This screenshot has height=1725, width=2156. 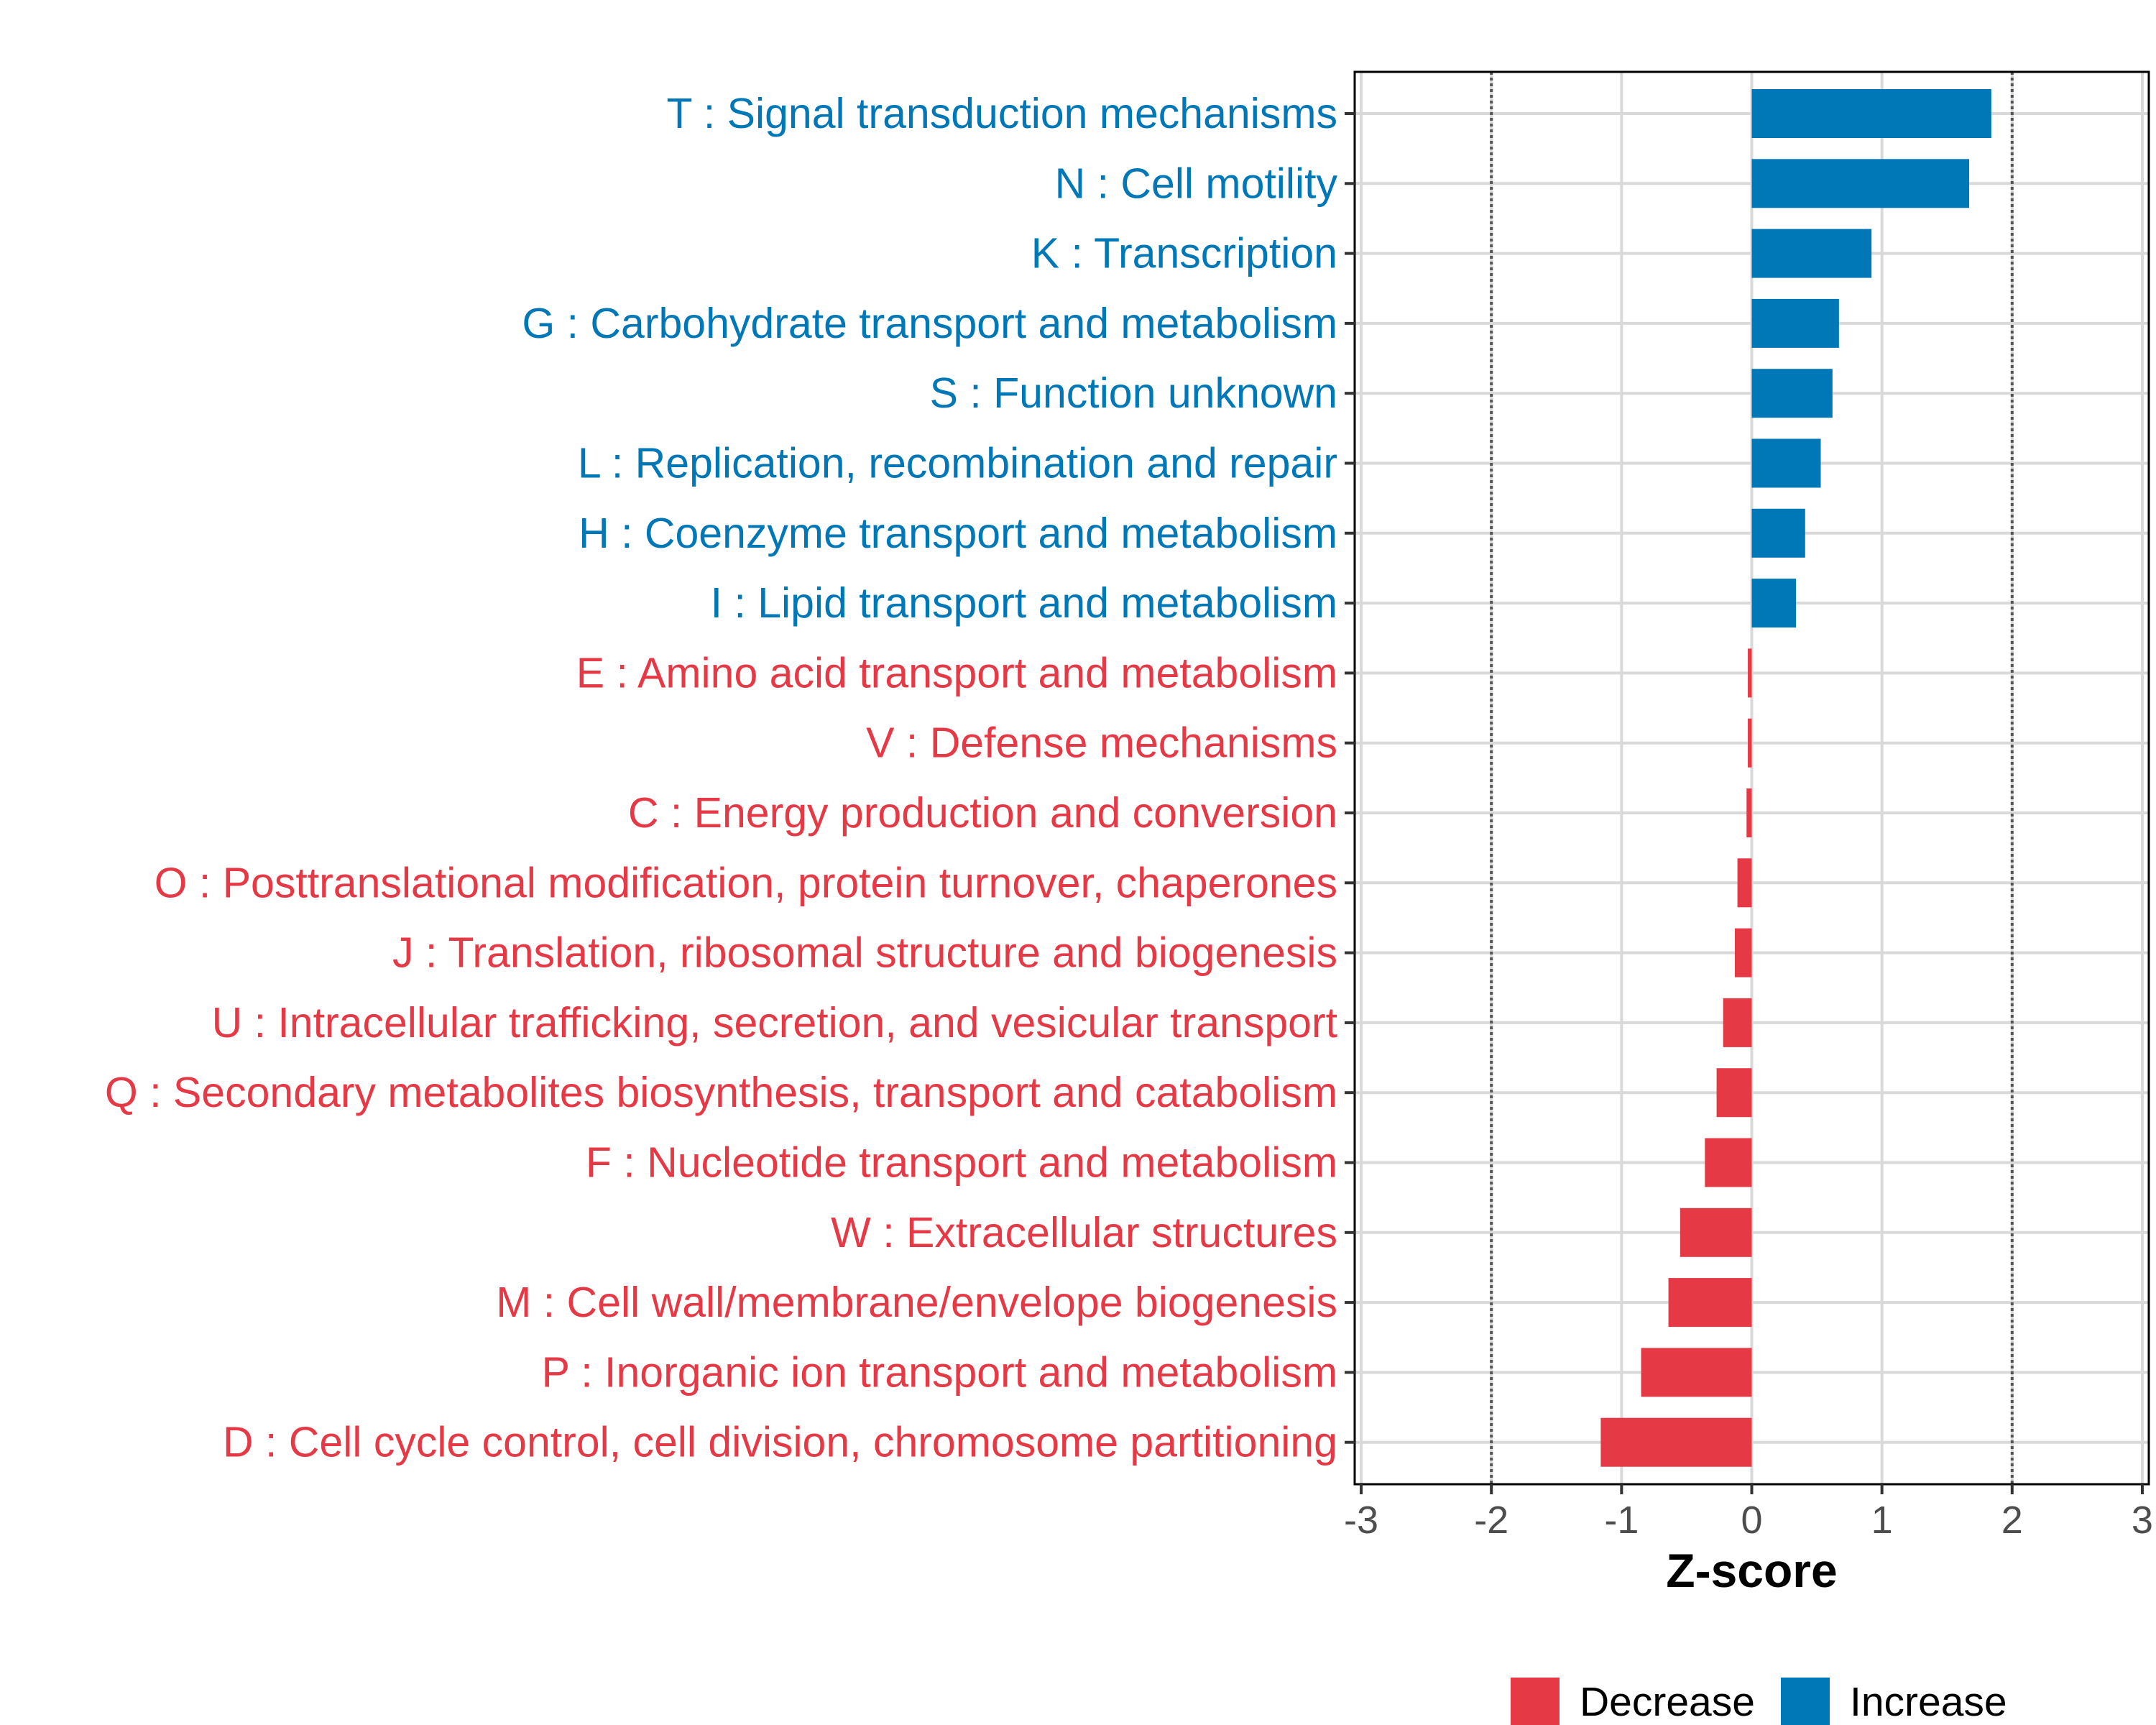 I want to click on y-axis-ticks, so click(x=1350, y=778).